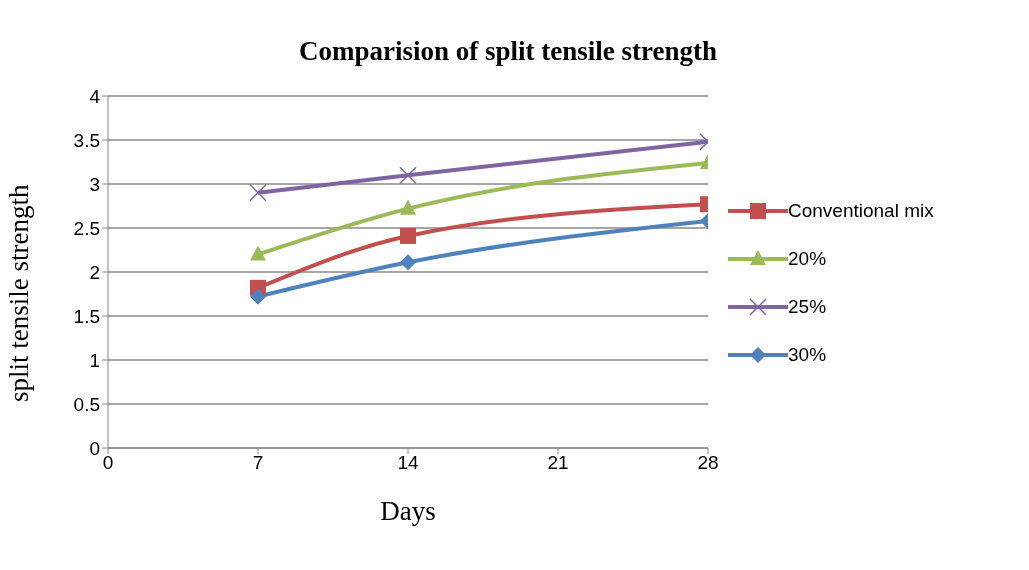  Describe the element at coordinates (94, 448) in the screenshot. I see `y-tick-label: 0` at that location.